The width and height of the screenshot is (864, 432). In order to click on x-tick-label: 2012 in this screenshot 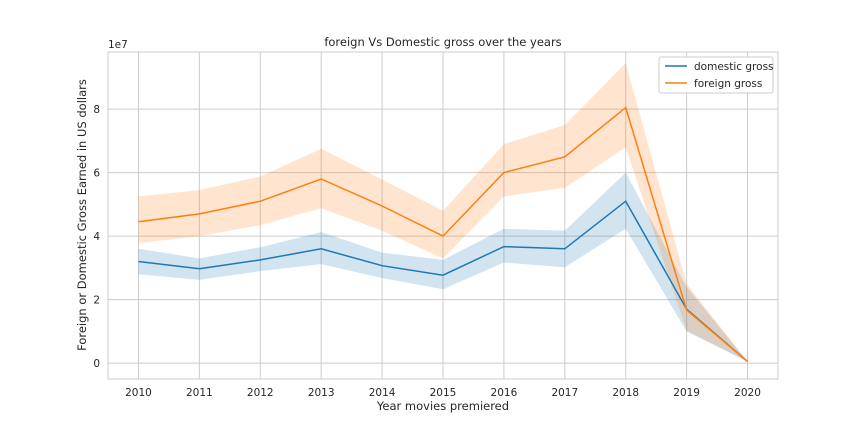, I will do `click(260, 393)`.